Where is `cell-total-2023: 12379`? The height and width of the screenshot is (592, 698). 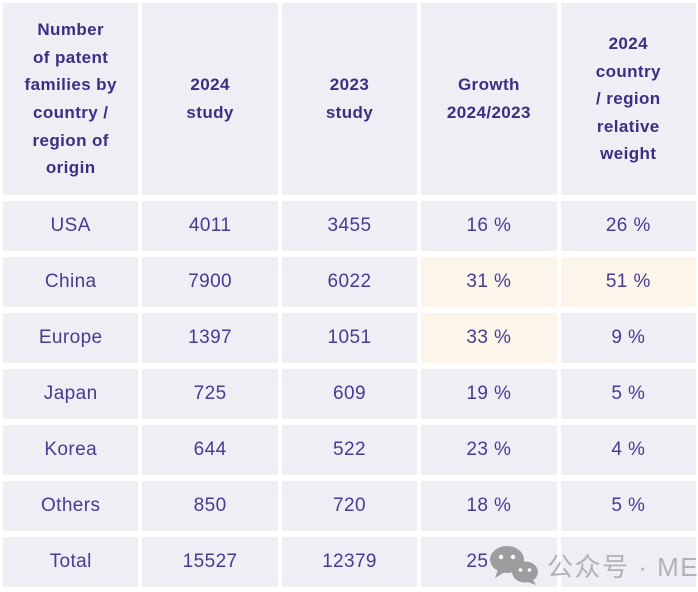 cell-total-2023: 12379 is located at coordinates (349, 562).